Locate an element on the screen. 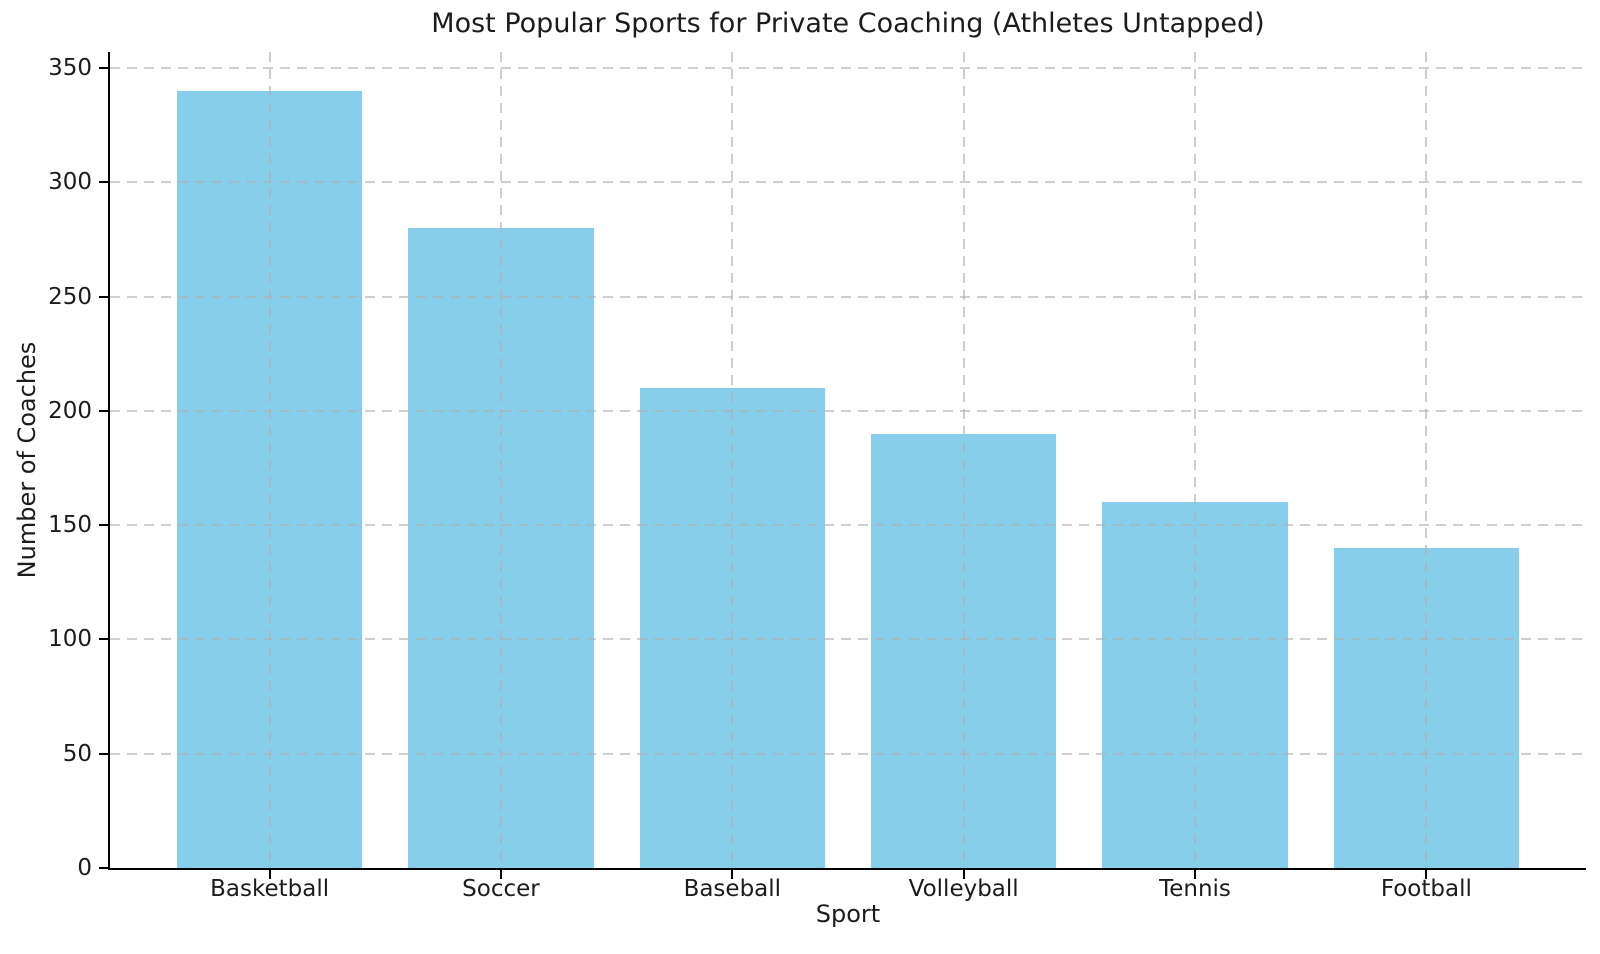 This screenshot has height=954, width=1600. gridline-v-soccer is located at coordinates (500, 460).